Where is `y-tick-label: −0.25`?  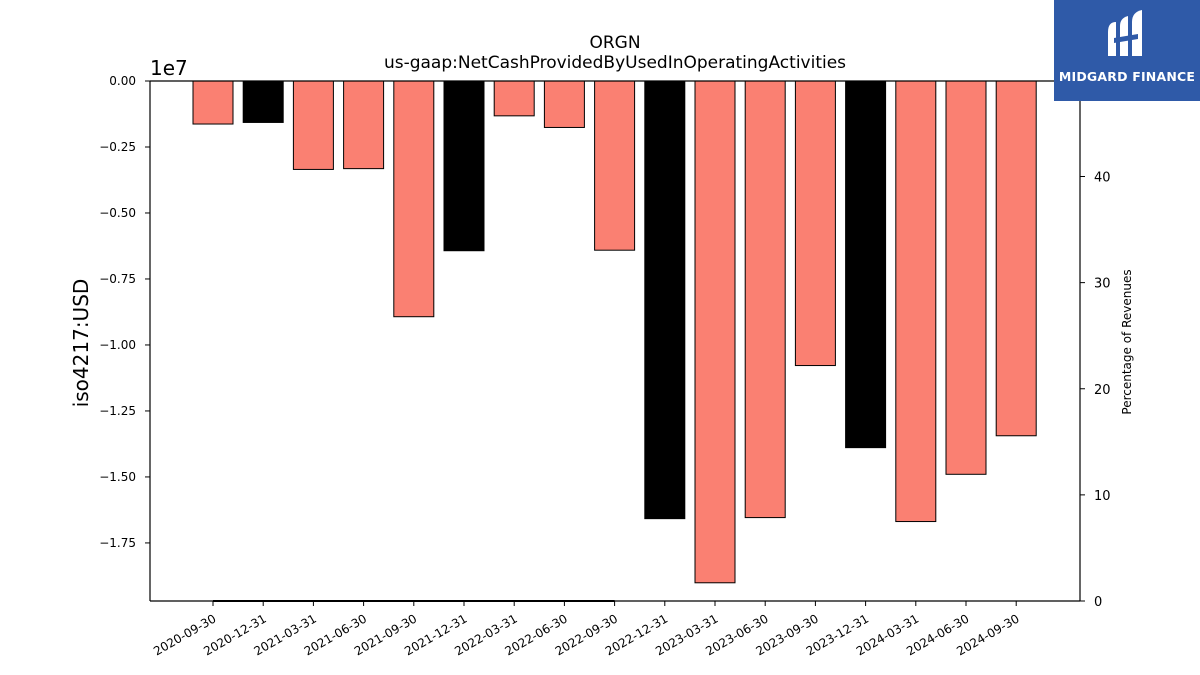
y-tick-label: −0.25 is located at coordinates (117, 147).